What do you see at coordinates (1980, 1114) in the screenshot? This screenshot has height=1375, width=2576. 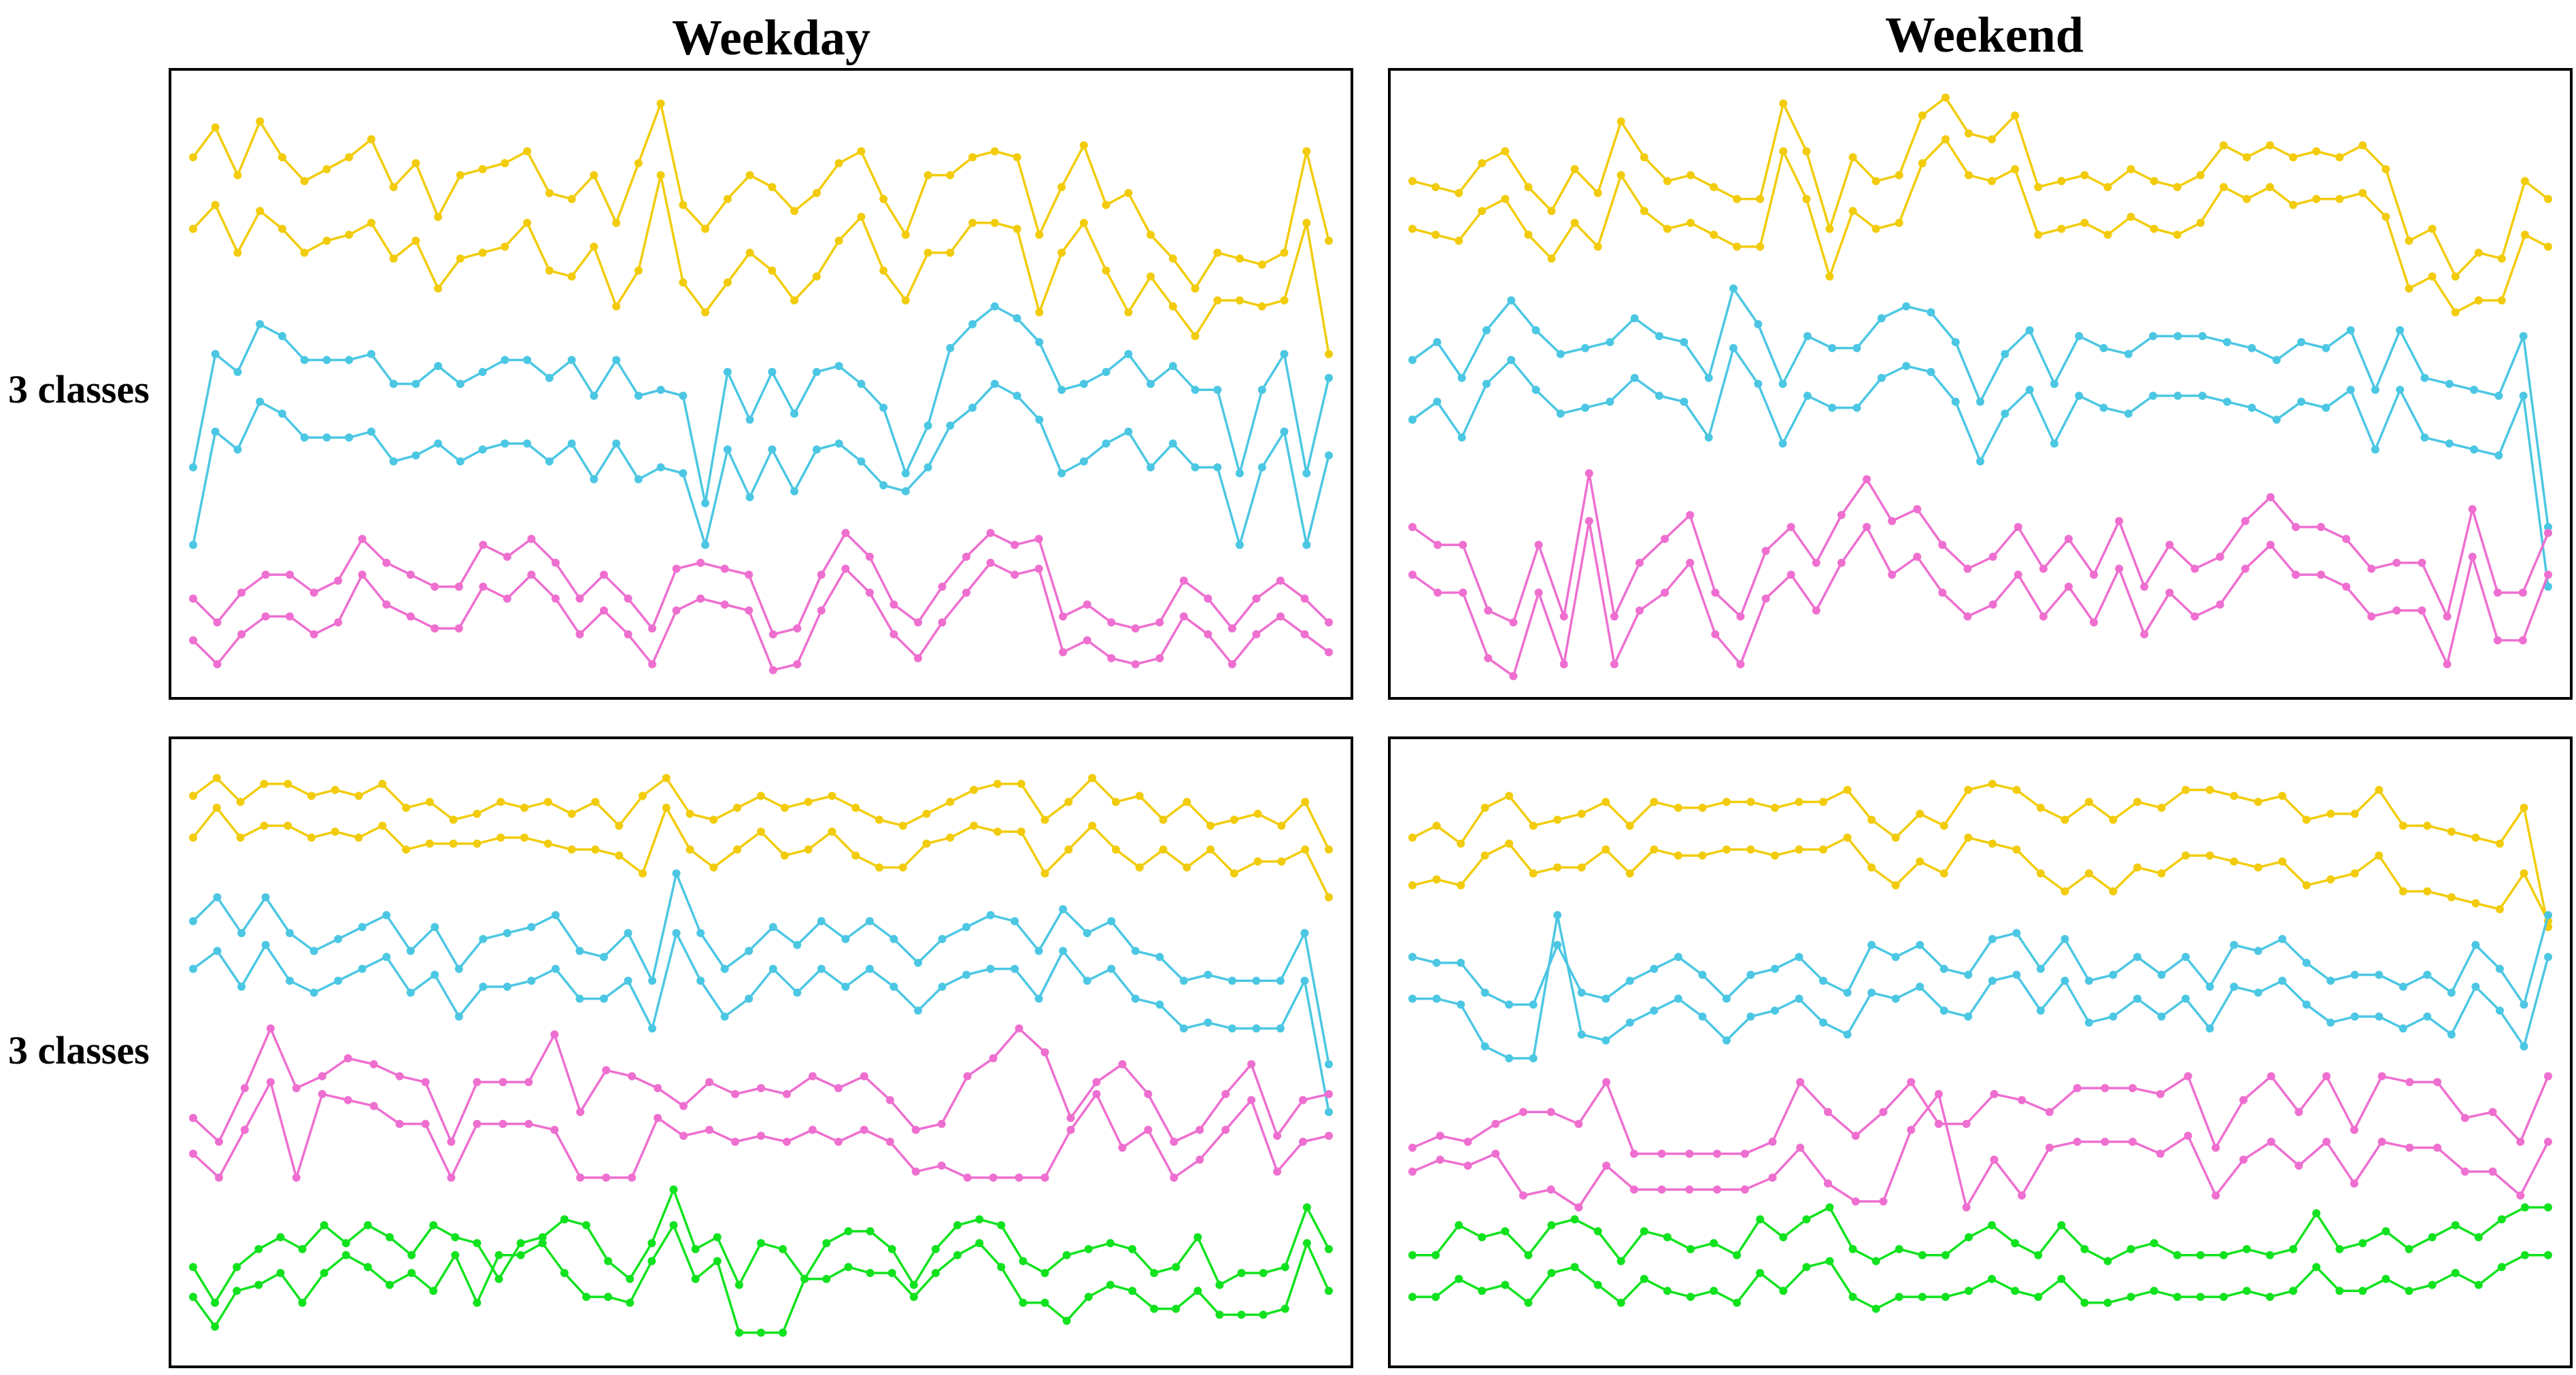 I see `series-line-magenta-upper` at bounding box center [1980, 1114].